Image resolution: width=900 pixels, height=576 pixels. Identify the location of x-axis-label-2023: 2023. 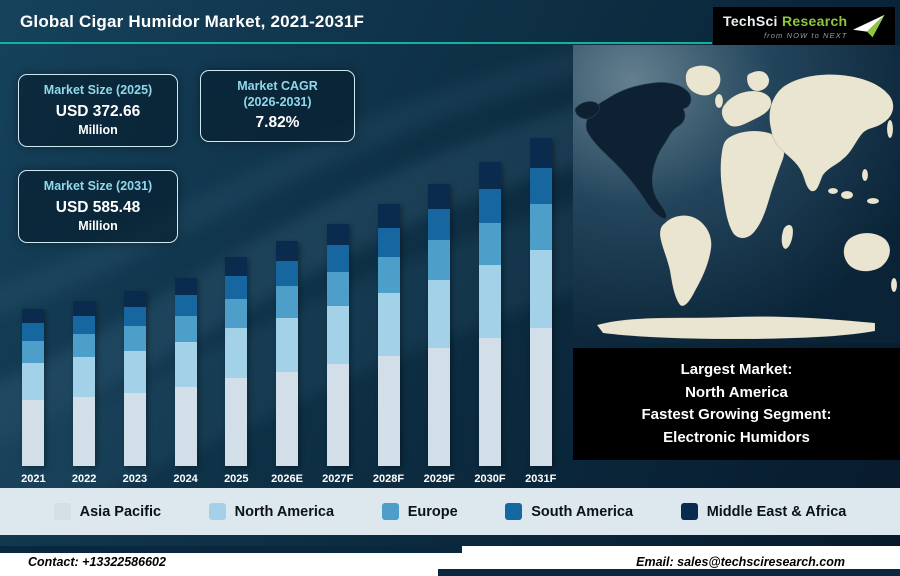
(135, 479).